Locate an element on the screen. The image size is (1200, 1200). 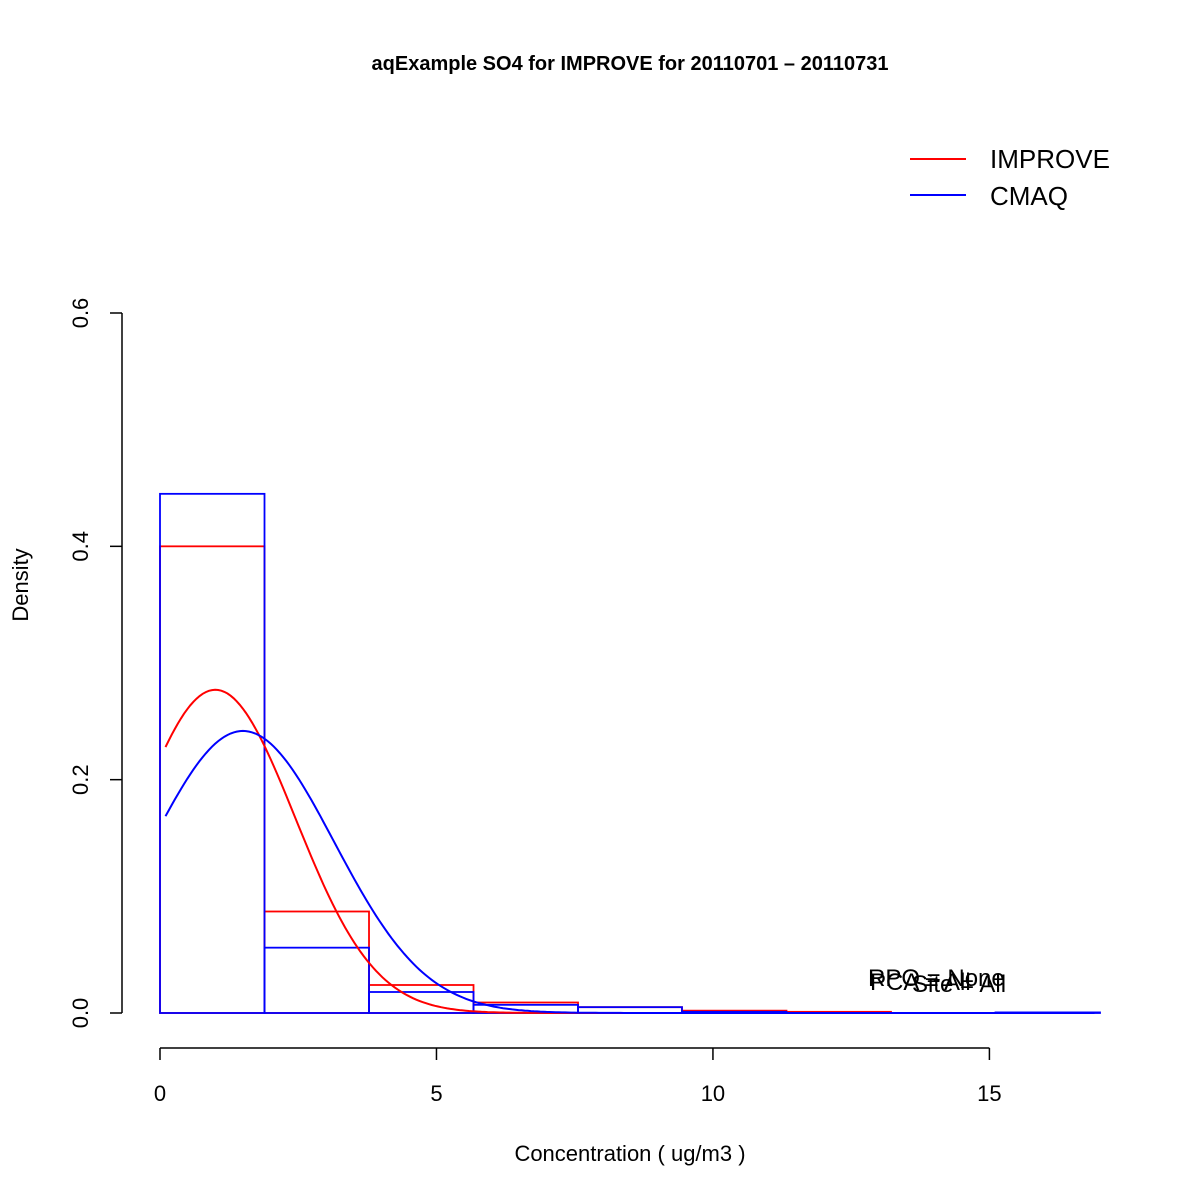
x-tick-label: 10 is located at coordinates (713, 1093).